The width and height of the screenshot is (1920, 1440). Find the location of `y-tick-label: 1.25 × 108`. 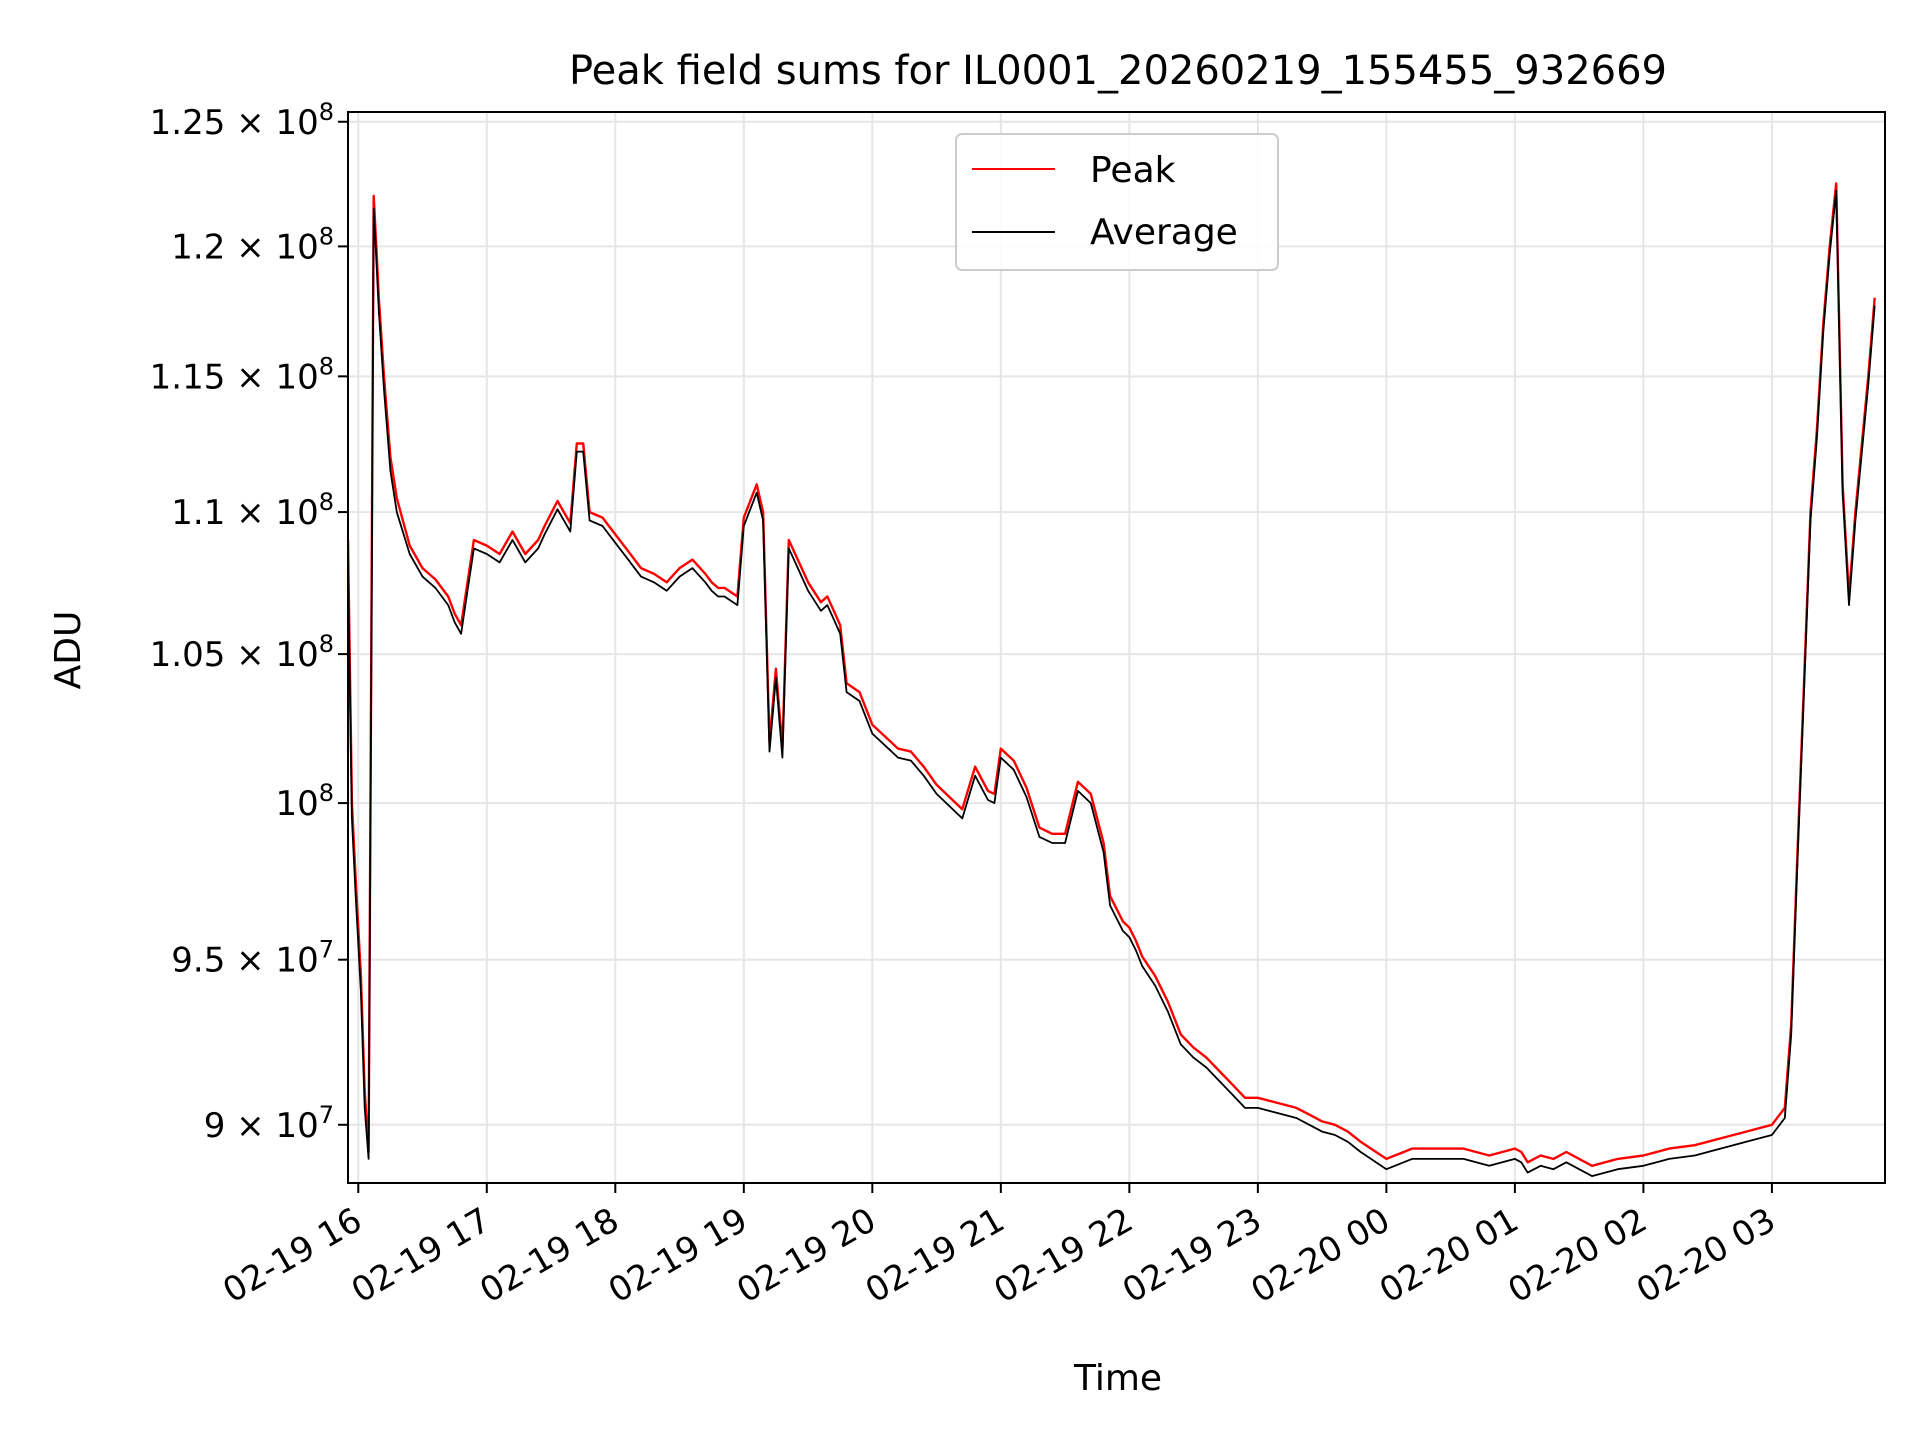

y-tick-label: 1.25 × 108 is located at coordinates (242, 120).